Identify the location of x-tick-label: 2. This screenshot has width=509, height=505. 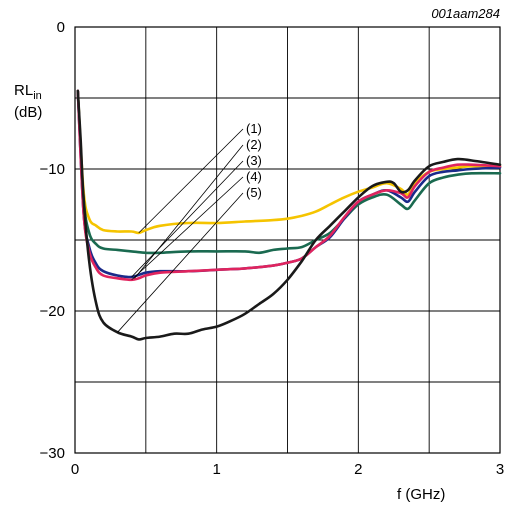
(358, 469).